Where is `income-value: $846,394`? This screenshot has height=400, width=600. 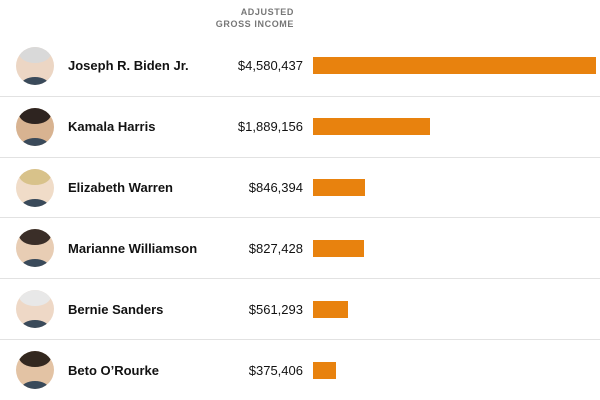
income-value: $846,394 is located at coordinates (275, 188).